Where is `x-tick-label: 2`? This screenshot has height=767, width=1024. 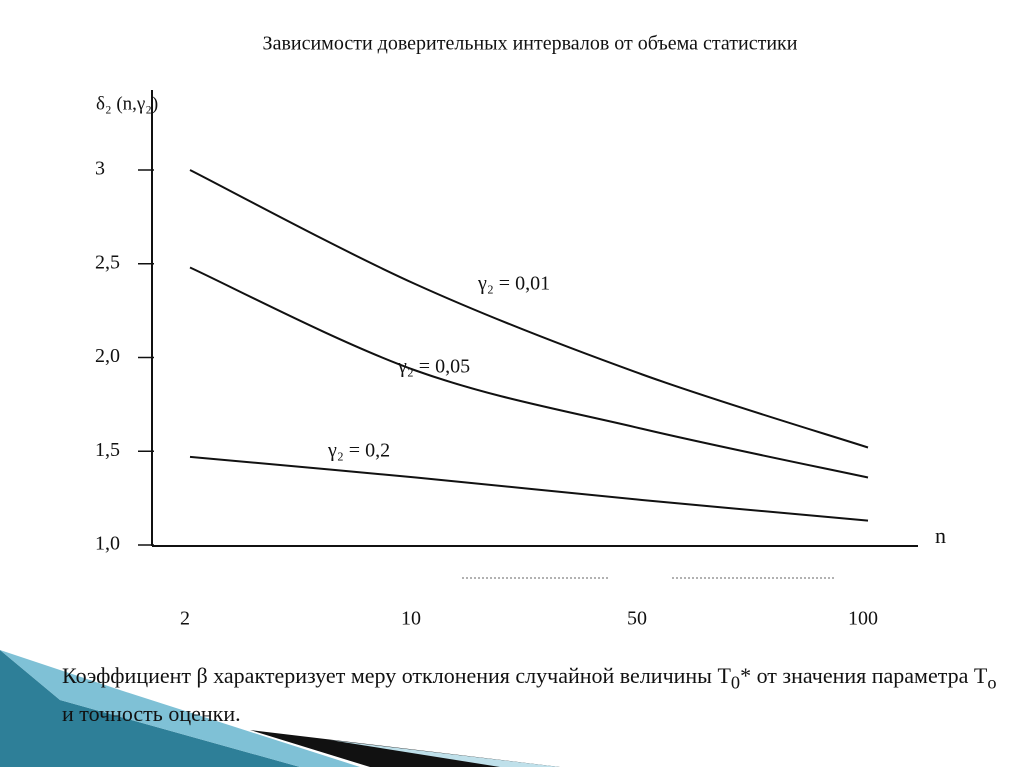
x-tick-label: 2 is located at coordinates (185, 619).